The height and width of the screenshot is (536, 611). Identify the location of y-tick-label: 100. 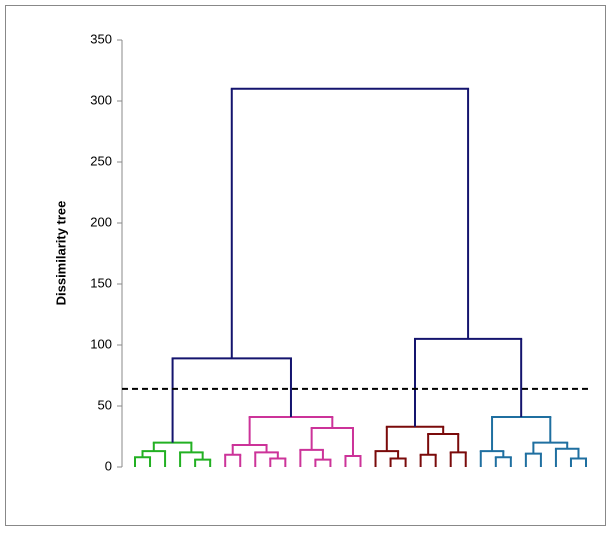
(101, 343).